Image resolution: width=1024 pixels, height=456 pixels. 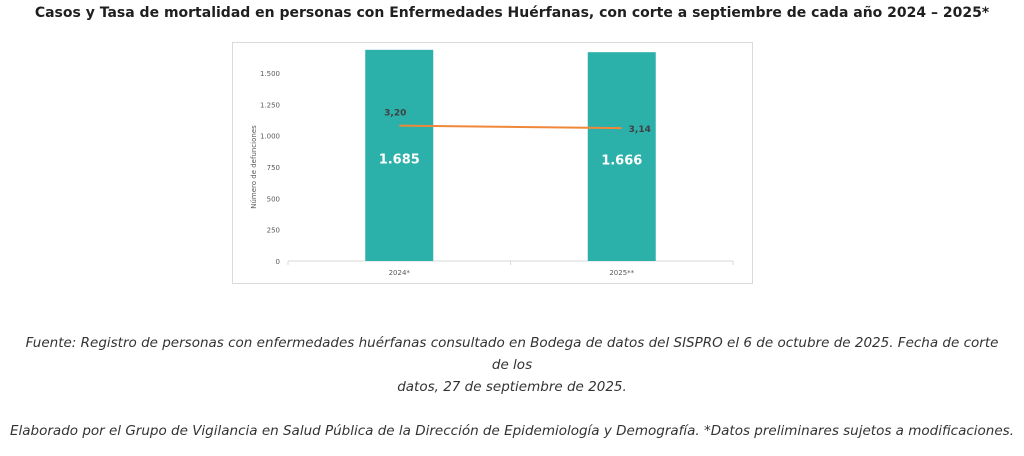 What do you see at coordinates (270, 137) in the screenshot?
I see `y-tick-label: 1.000` at bounding box center [270, 137].